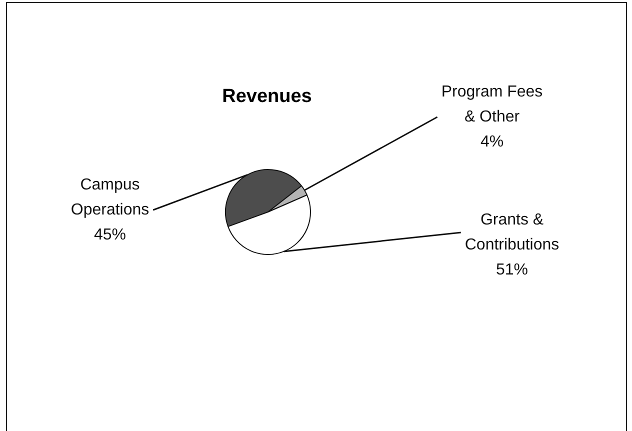 The width and height of the screenshot is (632, 431). Describe the element at coordinates (492, 104) in the screenshot. I see `slice-label: Program Fees & Other` at that location.